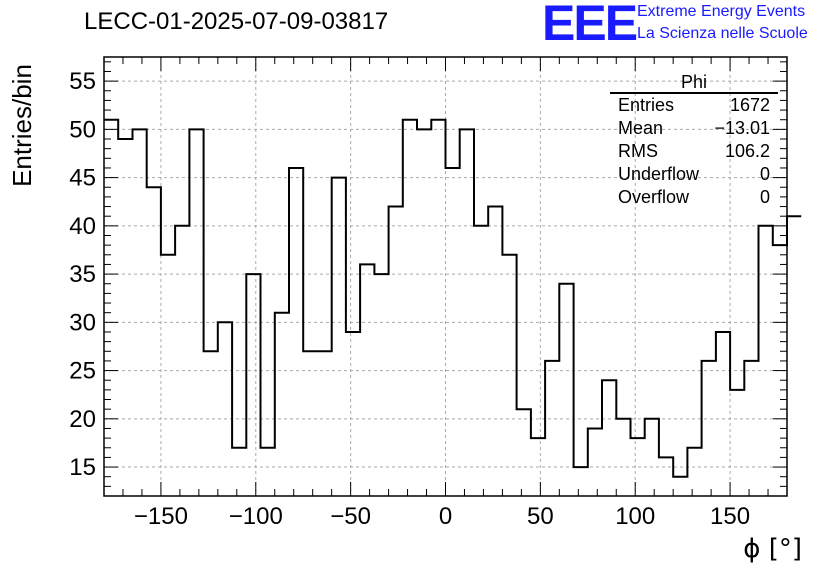 The width and height of the screenshot is (836, 572). Describe the element at coordinates (694, 83) in the screenshot. I see `stats-title: Phi` at that location.